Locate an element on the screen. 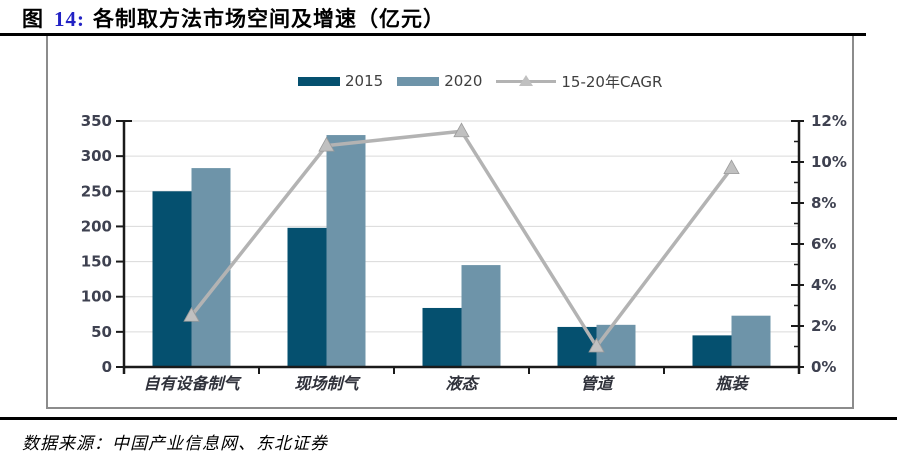  left-axis-tick-label: 300 is located at coordinates (96, 156).